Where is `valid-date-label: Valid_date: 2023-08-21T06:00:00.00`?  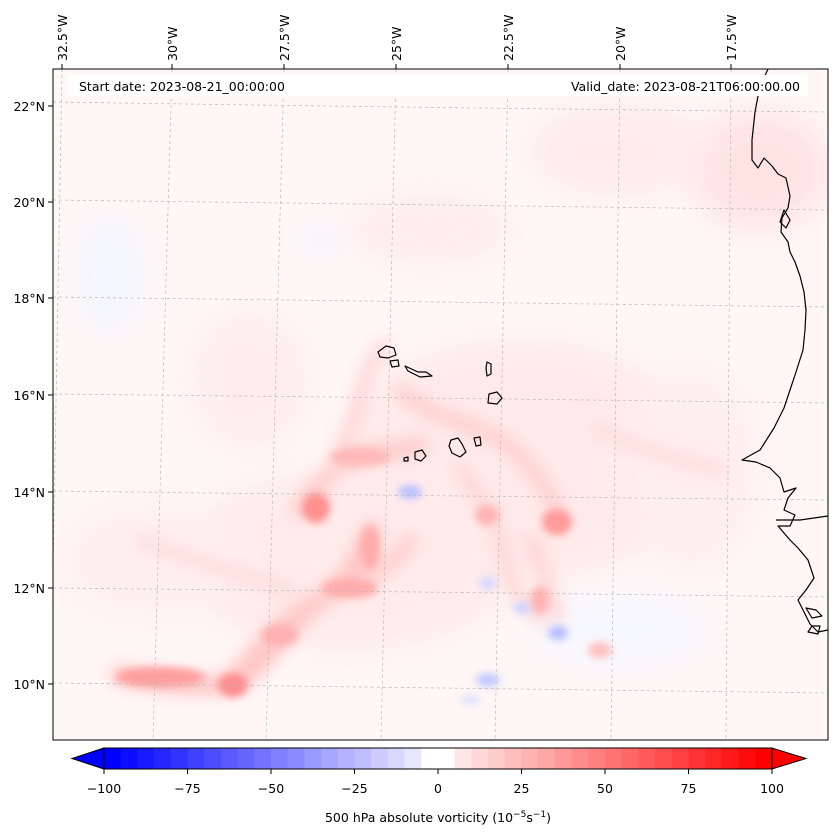
valid-date-label: Valid_date: 2023-08-21T06:00:00.00 is located at coordinates (685, 86).